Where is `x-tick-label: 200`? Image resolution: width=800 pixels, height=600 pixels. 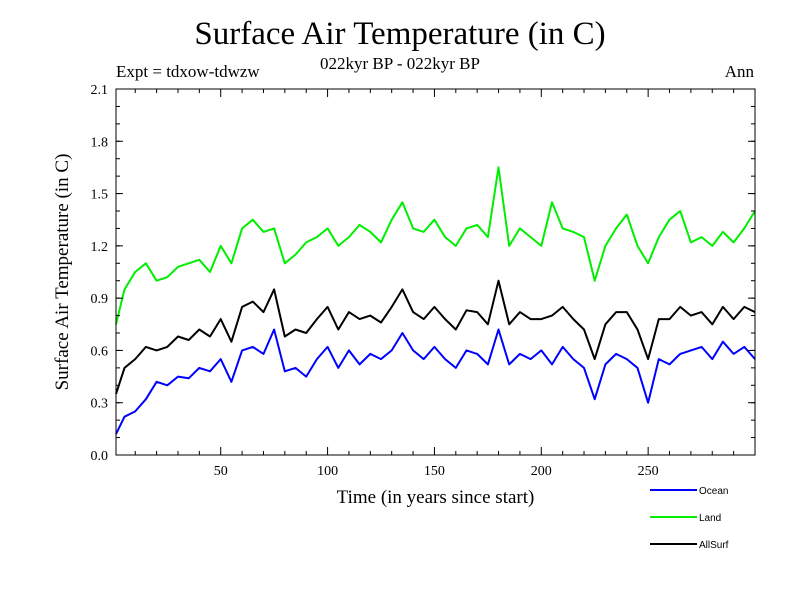
x-tick-label: 200 is located at coordinates (541, 471).